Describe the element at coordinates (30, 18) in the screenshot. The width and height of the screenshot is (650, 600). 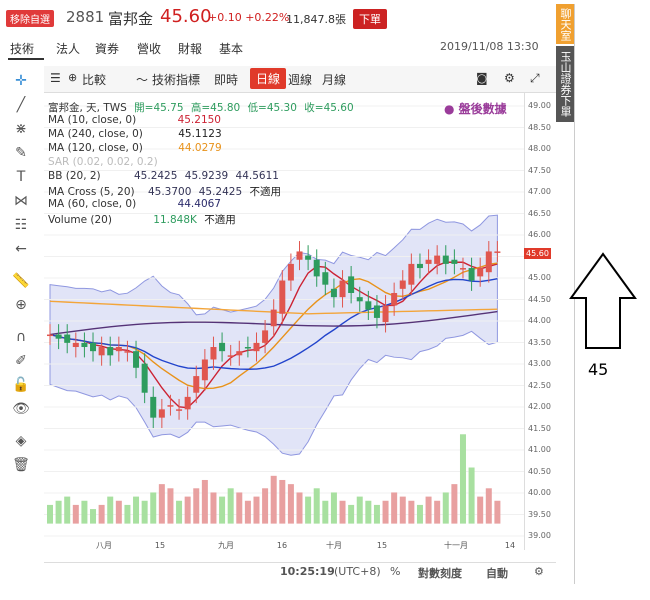
I see `remove-favorite-button: 移除自選` at that location.